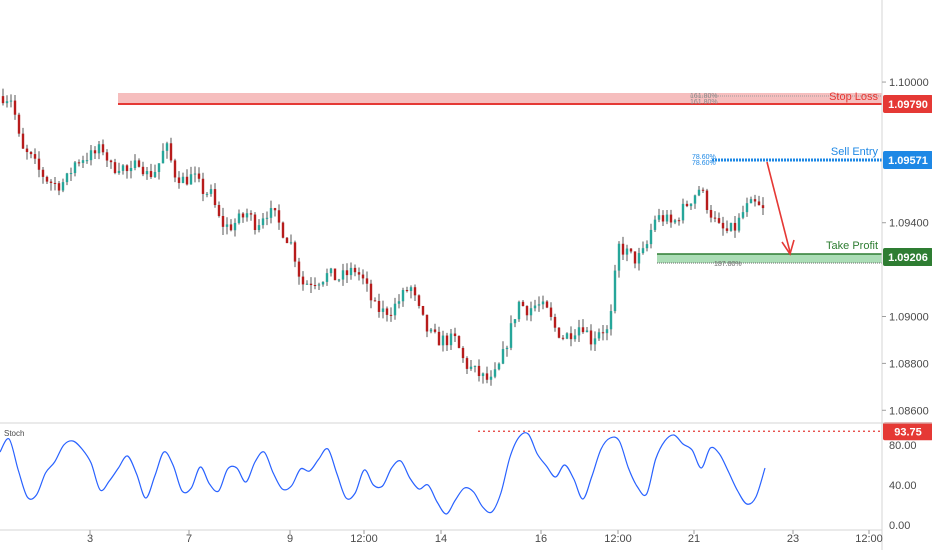 This screenshot has height=550, width=932. Describe the element at coordinates (899, 526) in the screenshot. I see `stoch-tick-label: 0.00` at that location.